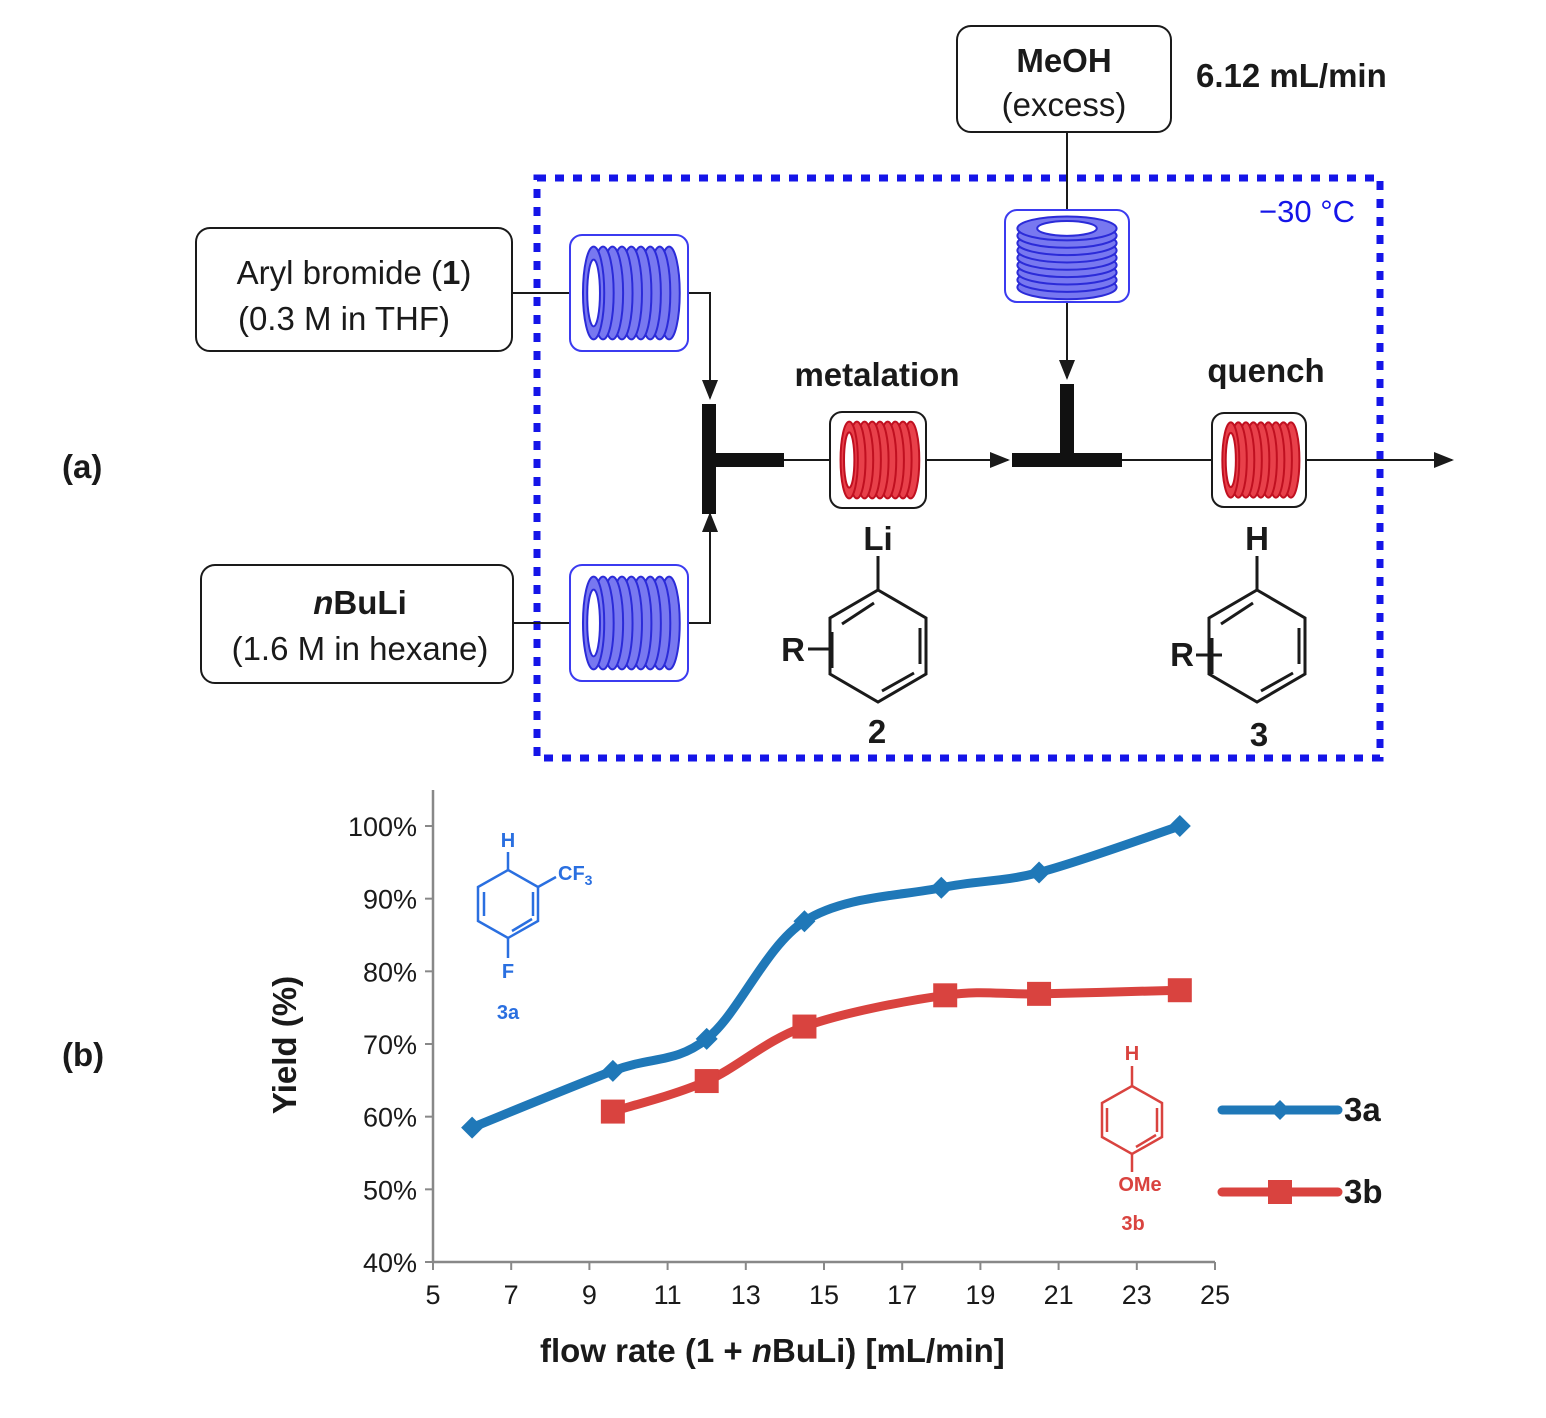 This screenshot has height=1418, width=1546. I want to click on panel-label-a: (a), so click(82, 466).